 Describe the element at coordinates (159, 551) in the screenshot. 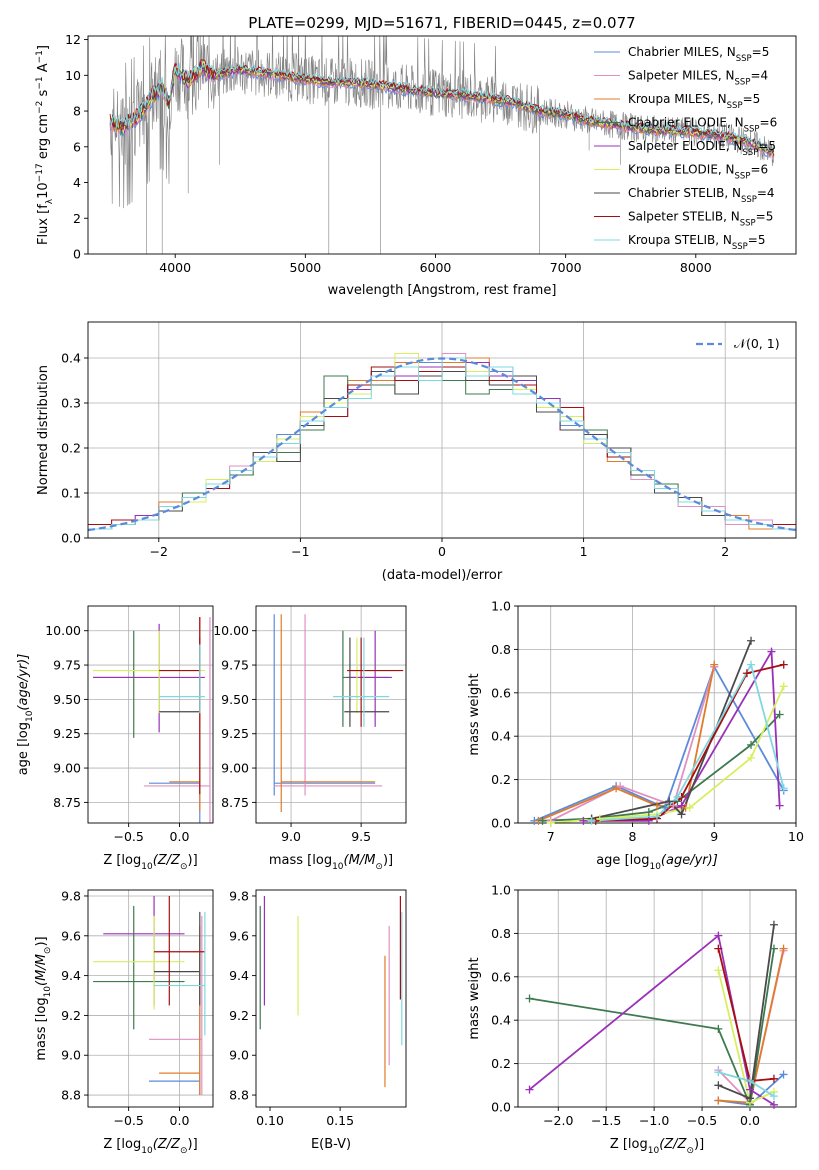

I see `residuals-xtick-label: −2` at that location.